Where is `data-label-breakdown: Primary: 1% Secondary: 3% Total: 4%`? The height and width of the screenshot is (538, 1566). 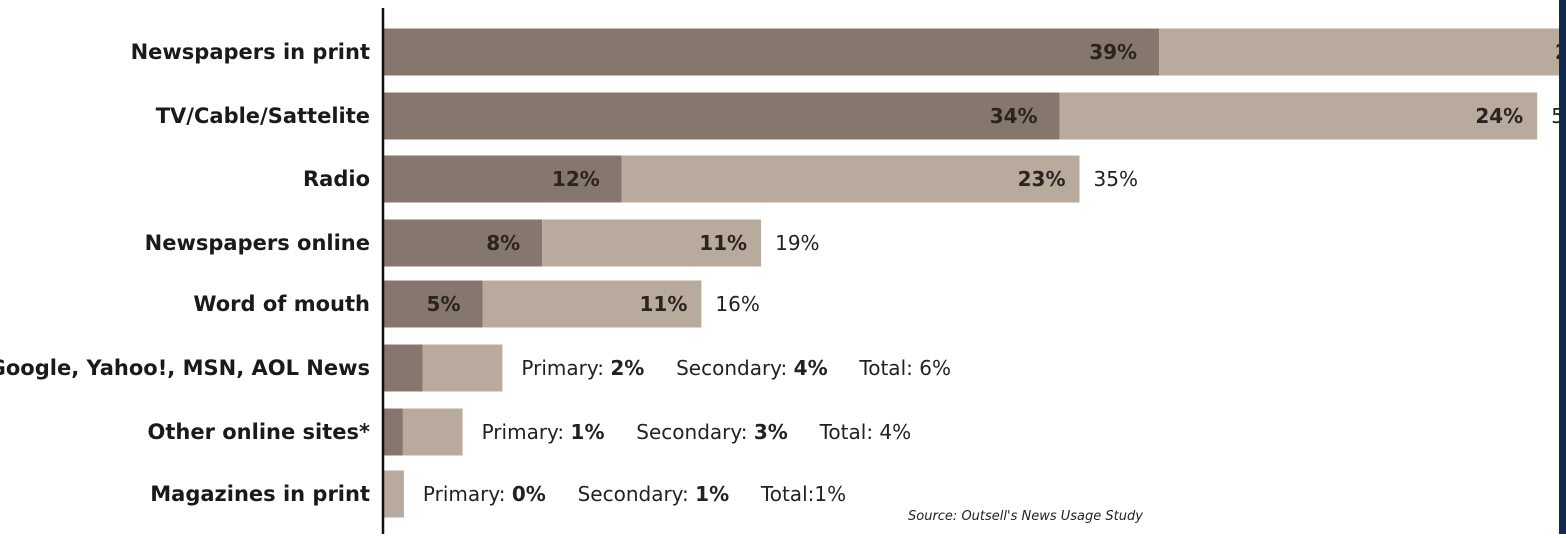 data-label-breakdown: Primary: 1% Secondary: 3% Total: 4% is located at coordinates (697, 432).